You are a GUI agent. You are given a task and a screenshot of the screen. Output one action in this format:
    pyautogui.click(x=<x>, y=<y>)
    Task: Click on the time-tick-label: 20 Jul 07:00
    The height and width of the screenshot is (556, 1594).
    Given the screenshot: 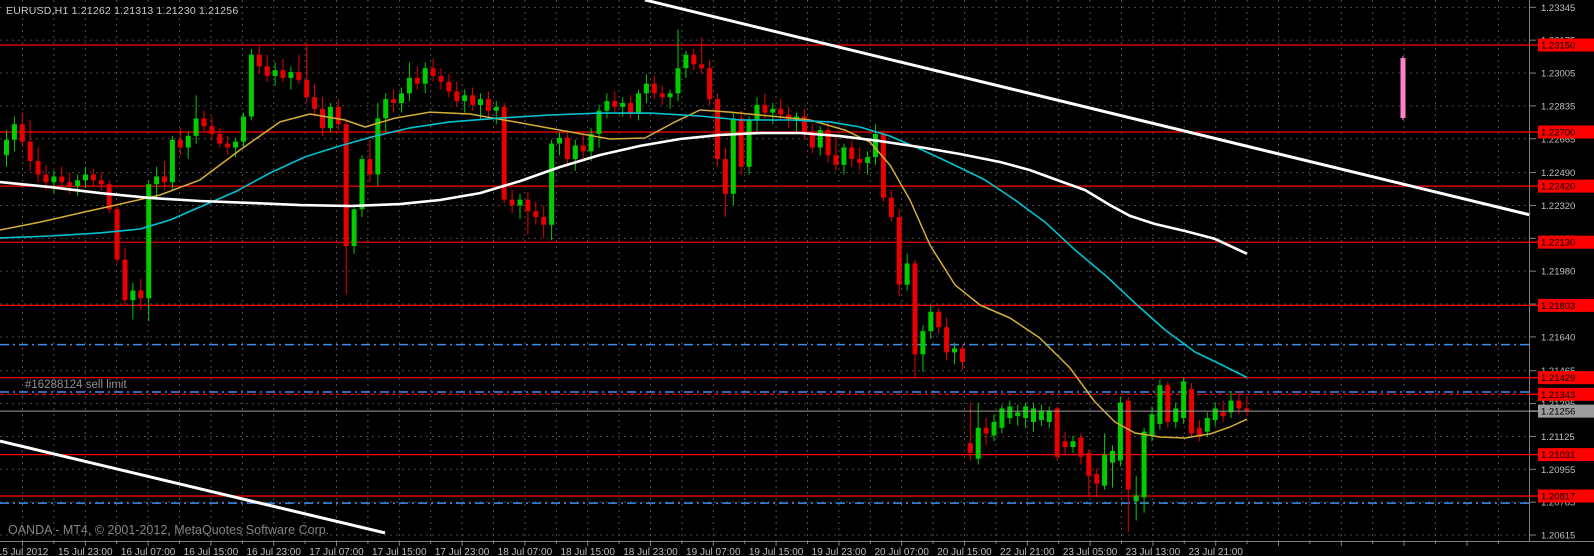 What is the action you would take?
    pyautogui.click(x=901, y=551)
    